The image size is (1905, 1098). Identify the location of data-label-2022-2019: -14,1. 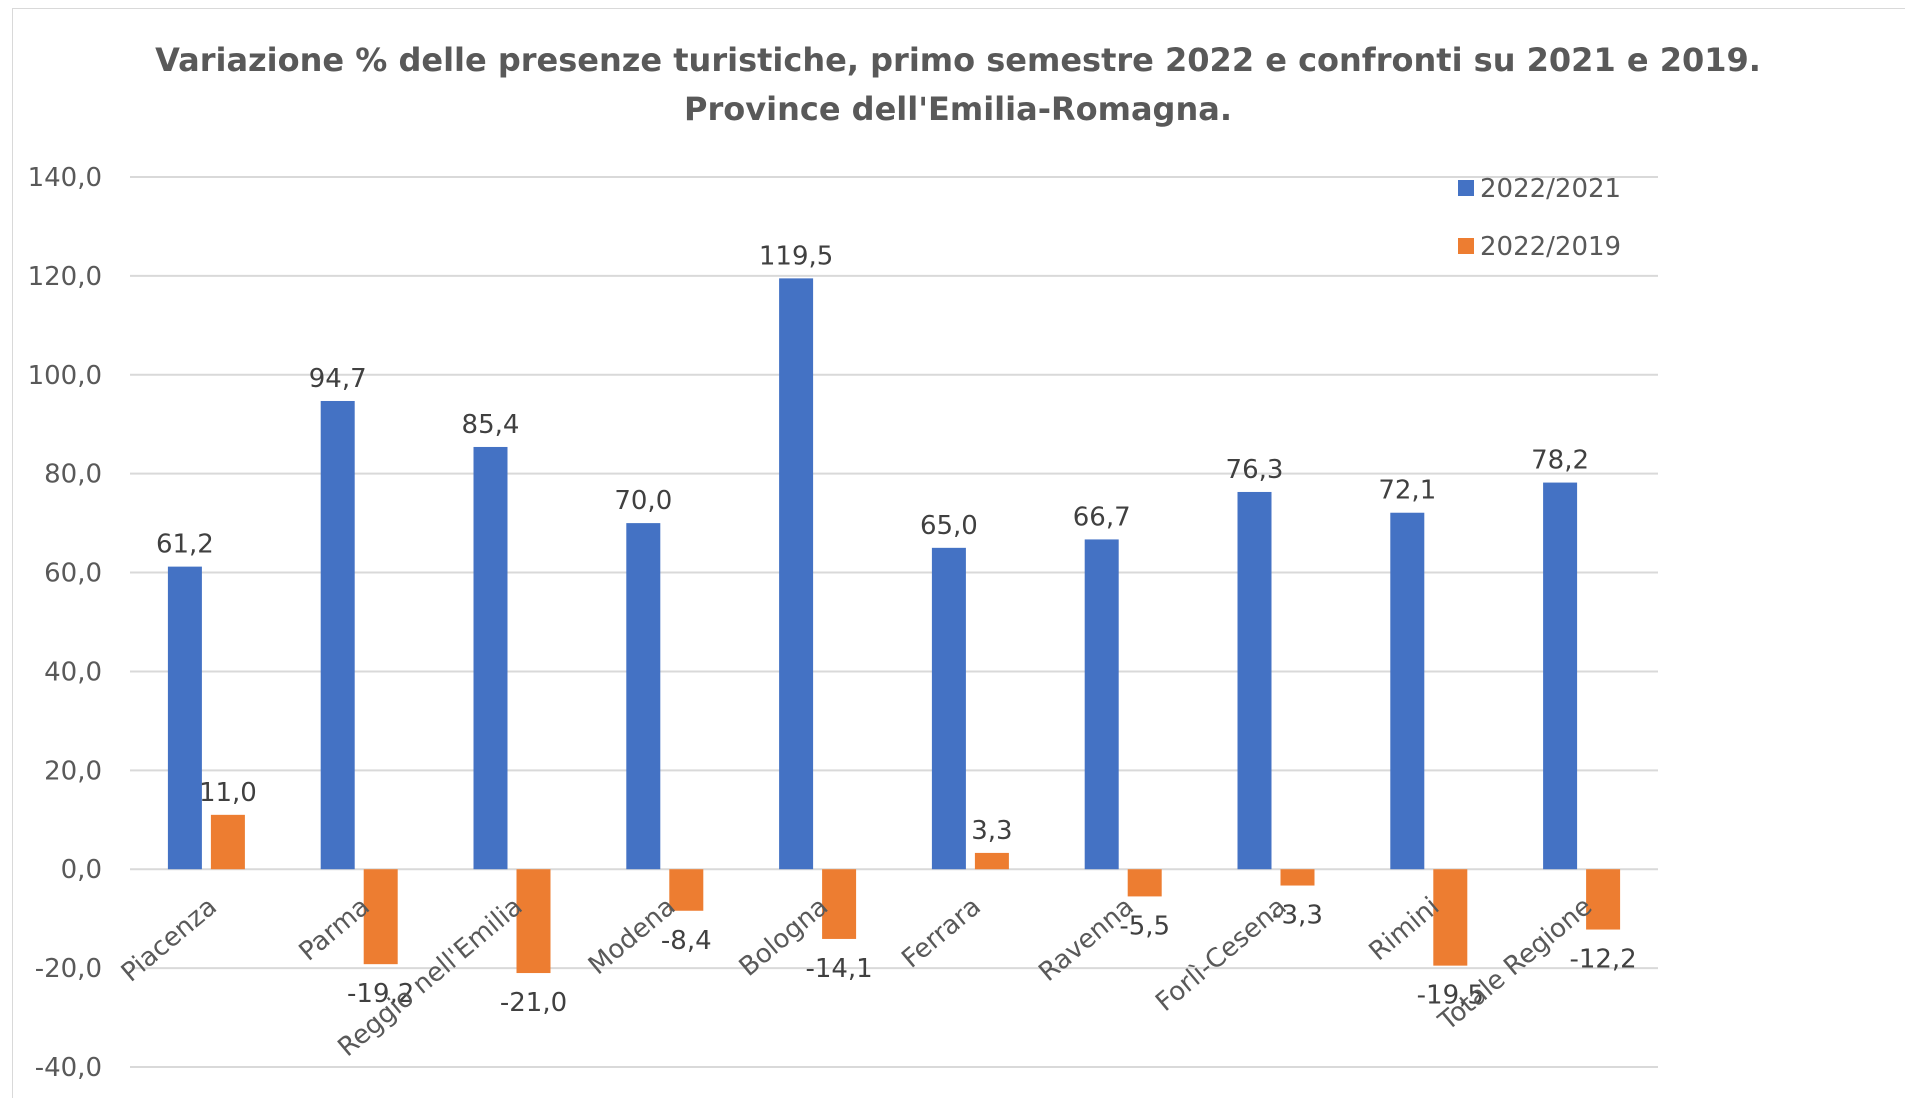
(838, 969).